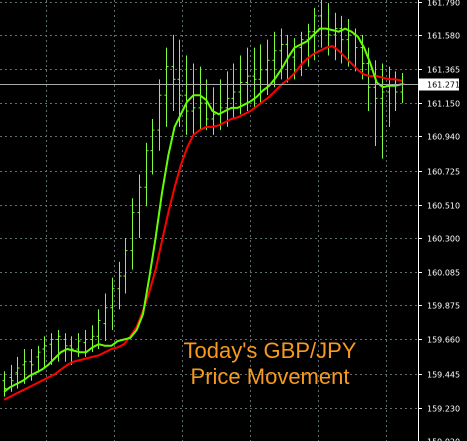 This screenshot has height=441, width=467. Describe the element at coordinates (443, 85) in the screenshot. I see `current-price-label: 161.271` at that location.